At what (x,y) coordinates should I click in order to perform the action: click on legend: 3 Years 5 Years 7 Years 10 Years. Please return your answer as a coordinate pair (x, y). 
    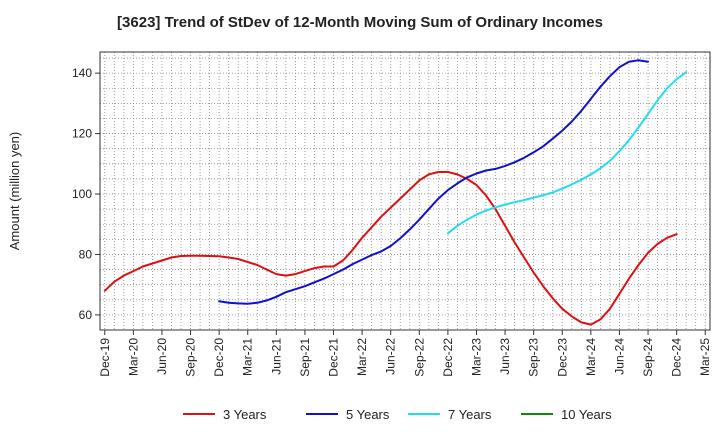
    Looking at the image, I should click on (397, 414).